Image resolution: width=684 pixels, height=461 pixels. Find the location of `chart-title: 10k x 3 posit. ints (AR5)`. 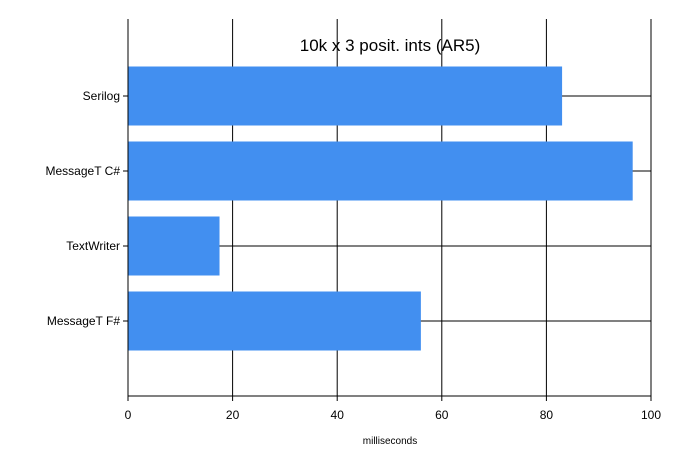

chart-title: 10k x 3 posit. ints (AR5) is located at coordinates (390, 45).